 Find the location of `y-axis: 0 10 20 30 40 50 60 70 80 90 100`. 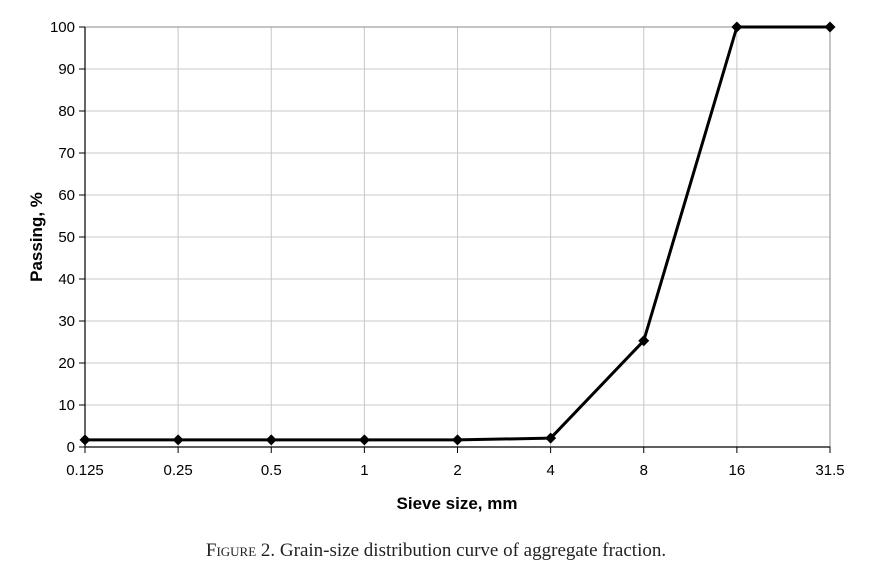

y-axis: 0 10 20 30 40 50 60 70 80 90 100 is located at coordinates (68, 237).